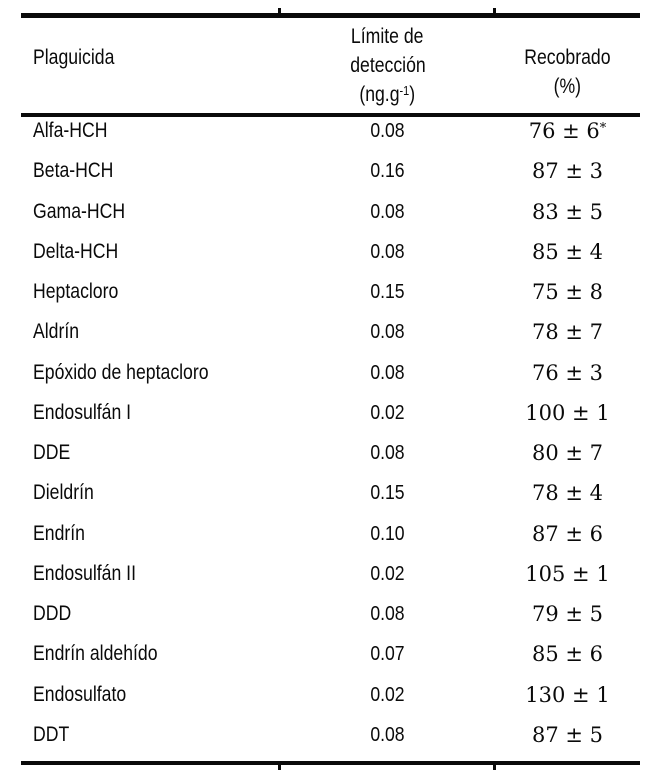 The width and height of the screenshot is (664, 775). Describe the element at coordinates (150, 63) in the screenshot. I see `header-pesticide: Plaguicida` at that location.